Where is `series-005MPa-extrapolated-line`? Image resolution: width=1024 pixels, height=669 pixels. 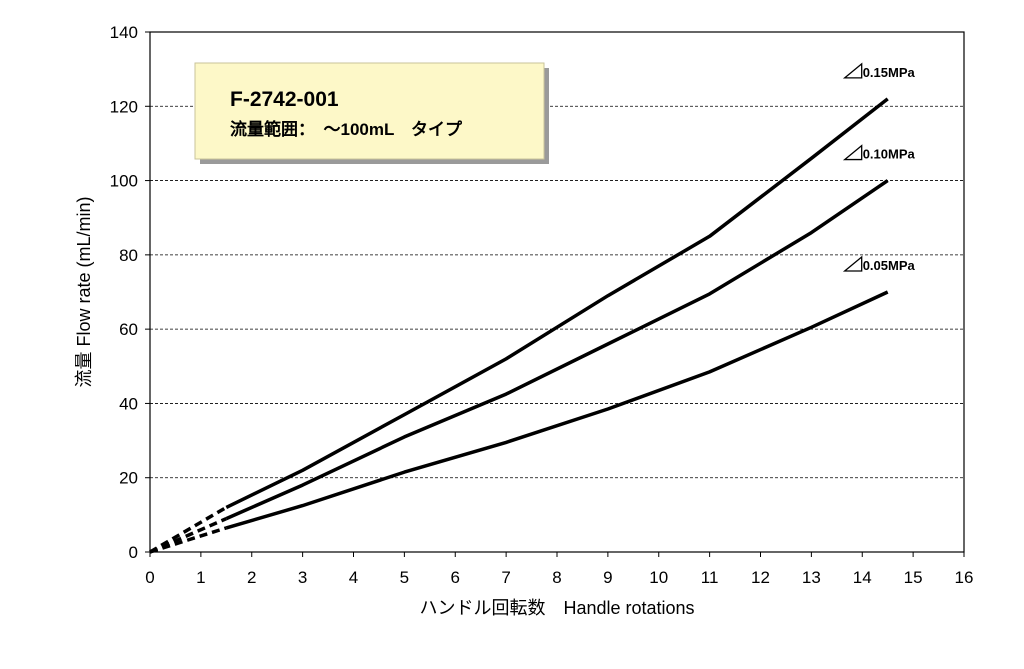 series-005MPa-extrapolated-line is located at coordinates (188, 540).